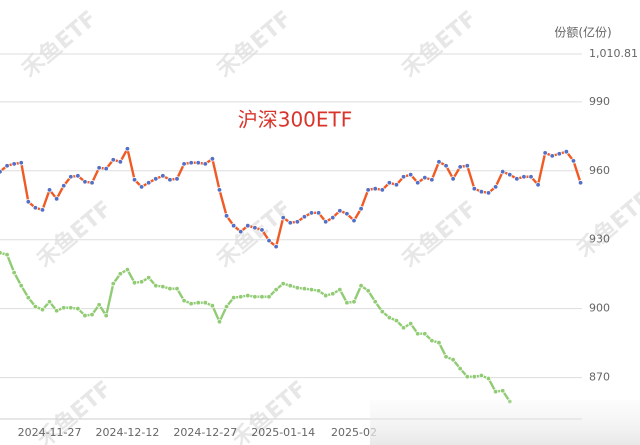 Image resolution: width=640 pixels, height=445 pixels. Describe the element at coordinates (599, 308) in the screenshot. I see `y-tick-label: 900` at that location.